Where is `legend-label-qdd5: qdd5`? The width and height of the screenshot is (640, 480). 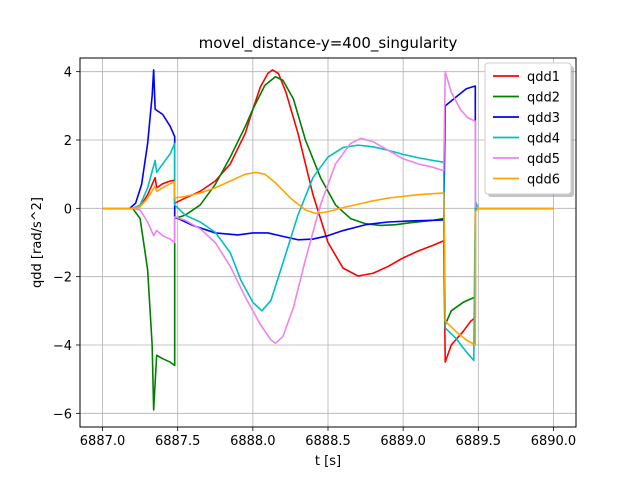
legend-label-qdd5: qdd5 is located at coordinates (543, 159).